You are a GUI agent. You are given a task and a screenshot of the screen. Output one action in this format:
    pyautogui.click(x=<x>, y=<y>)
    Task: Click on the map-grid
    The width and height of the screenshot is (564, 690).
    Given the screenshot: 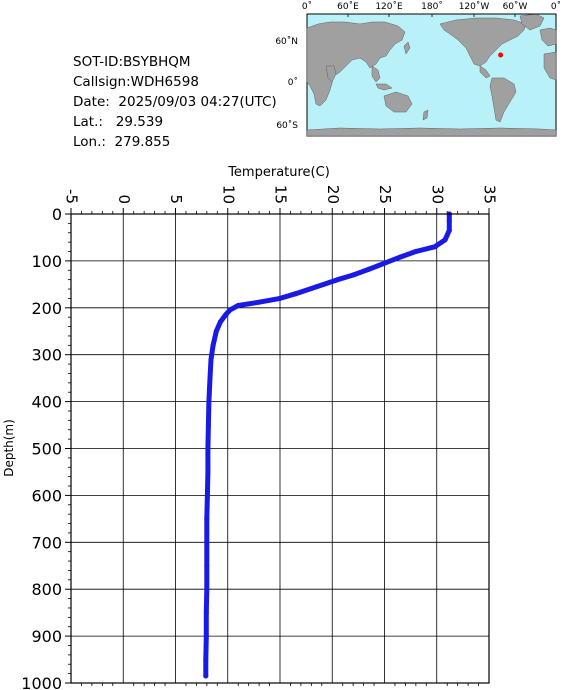 What is the action you would take?
    pyautogui.click(x=431, y=15)
    